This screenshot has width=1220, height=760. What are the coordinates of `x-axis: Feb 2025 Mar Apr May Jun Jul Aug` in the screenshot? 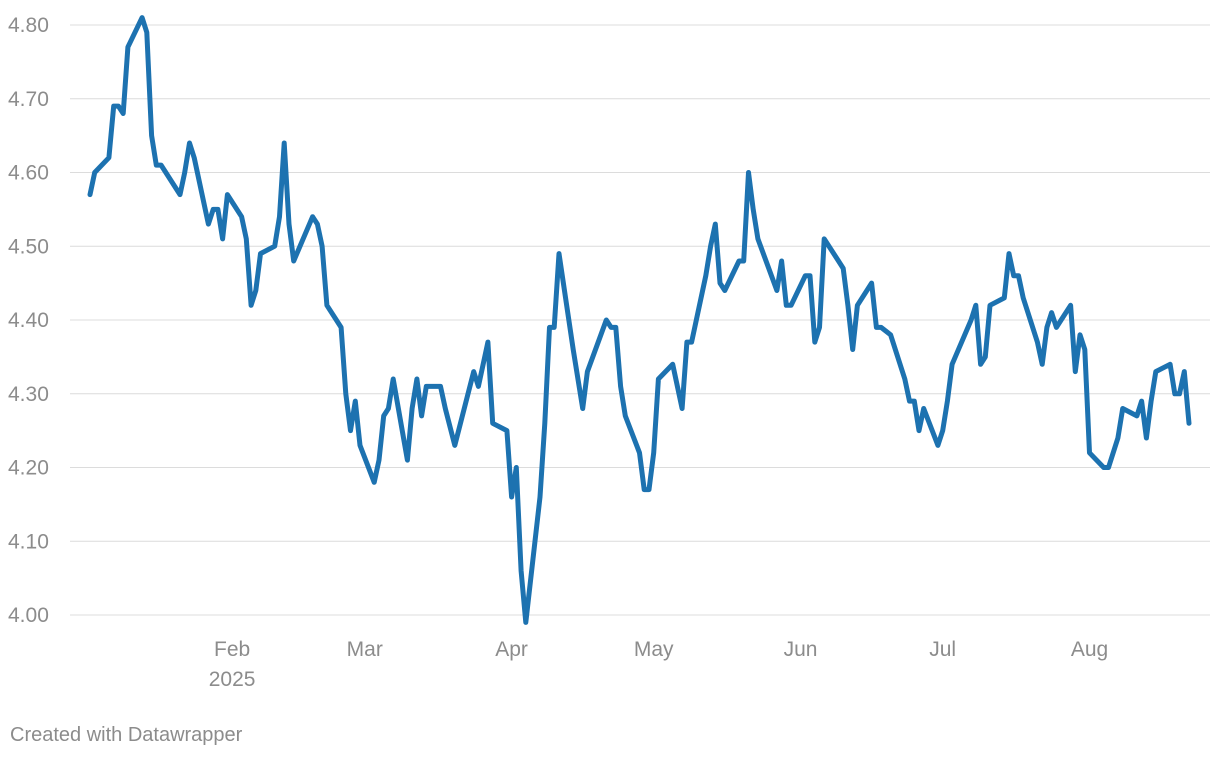 It's located at (658, 664).